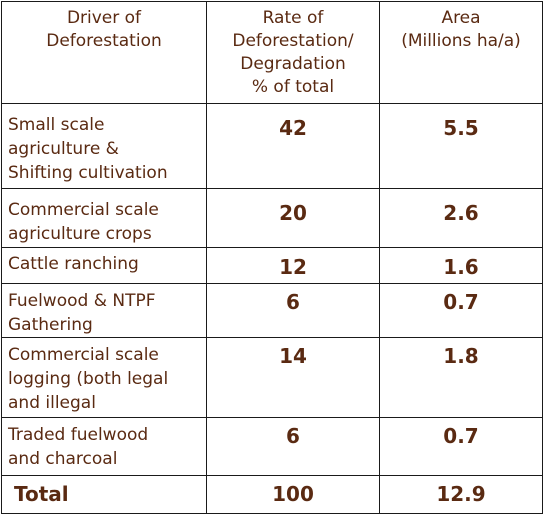  What do you see at coordinates (293, 146) in the screenshot?
I see `rate-cell: 42` at bounding box center [293, 146].